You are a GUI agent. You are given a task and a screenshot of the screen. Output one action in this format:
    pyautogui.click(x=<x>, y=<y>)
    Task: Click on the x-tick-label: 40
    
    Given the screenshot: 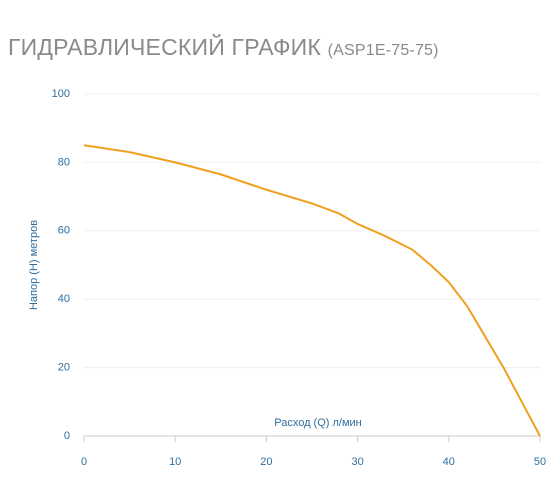 What is the action you would take?
    pyautogui.click(x=449, y=462)
    